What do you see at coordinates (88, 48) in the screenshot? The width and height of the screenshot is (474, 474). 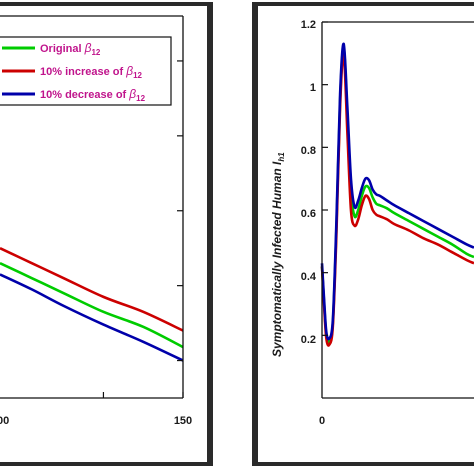 I see `legend-original-symbol: β` at bounding box center [88, 48].